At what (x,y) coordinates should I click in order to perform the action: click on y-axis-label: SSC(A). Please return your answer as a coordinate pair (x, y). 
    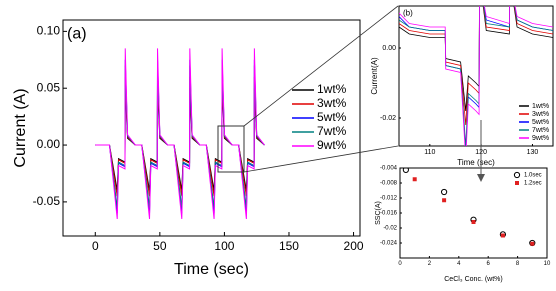
    Looking at the image, I should click on (378, 213).